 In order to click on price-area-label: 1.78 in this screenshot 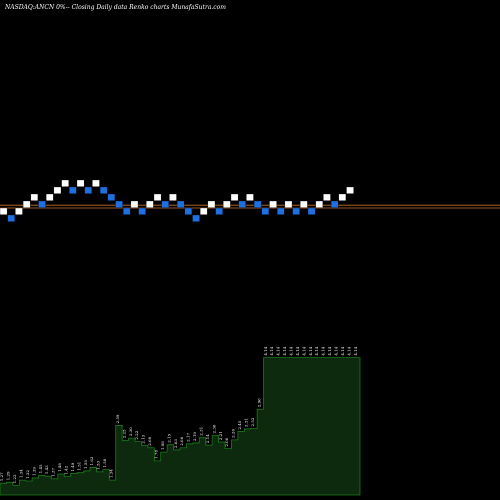, I will do `click(156, 454)`.